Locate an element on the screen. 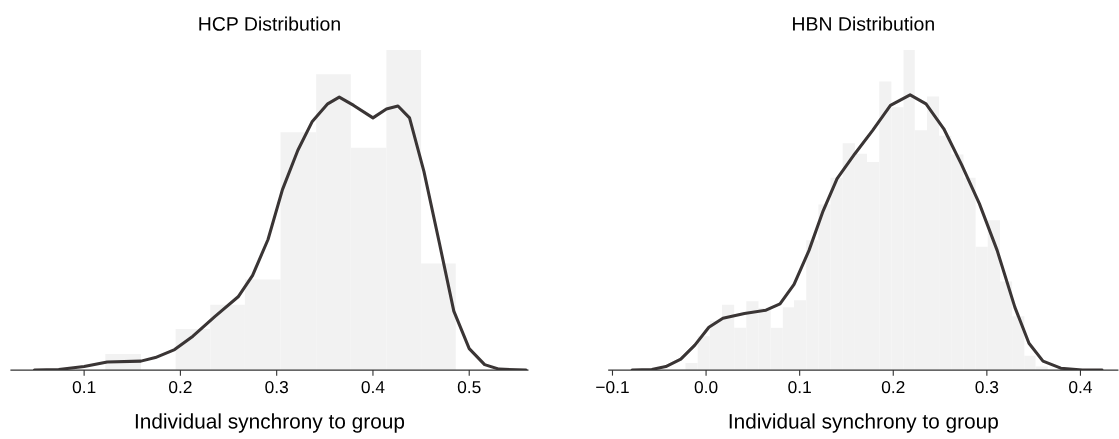 Image resolution: width=1119 pixels, height=439 pixels. x-tick-label: 0.0 is located at coordinates (706, 387).